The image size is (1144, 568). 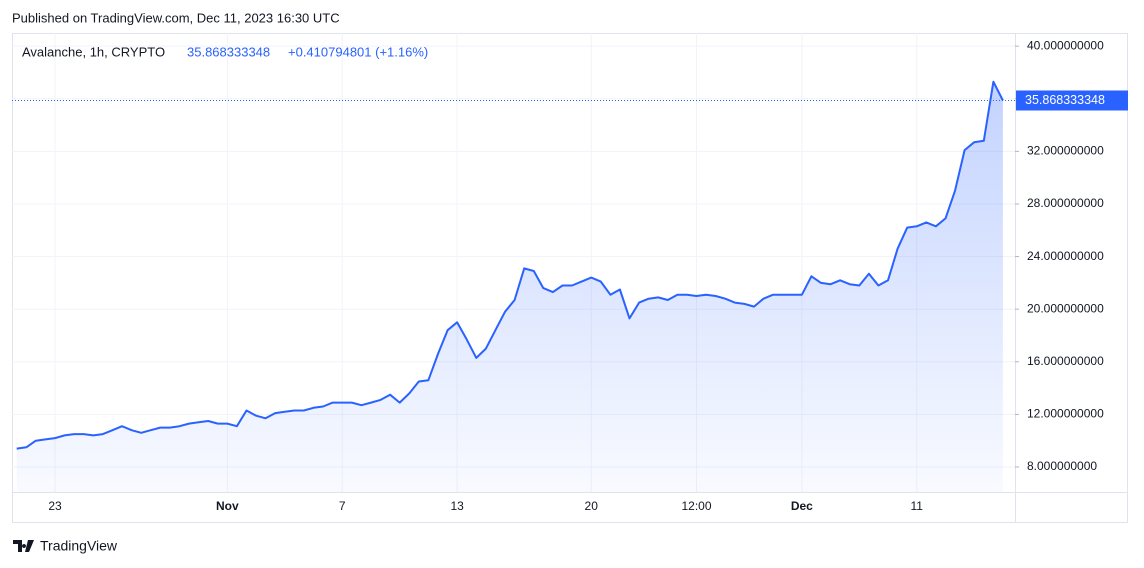 What do you see at coordinates (1065, 361) in the screenshot?
I see `y-tick-label: 16.000000000` at bounding box center [1065, 361].